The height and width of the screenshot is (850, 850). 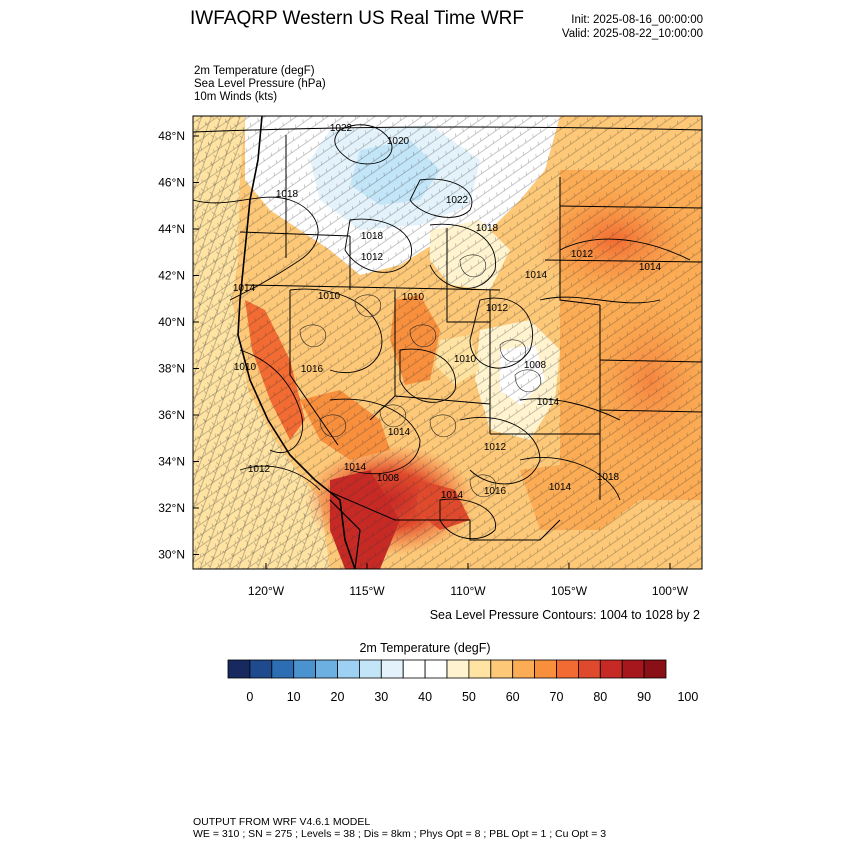 What do you see at coordinates (367, 591) in the screenshot?
I see `lon-tick-label: 115°W` at bounding box center [367, 591].